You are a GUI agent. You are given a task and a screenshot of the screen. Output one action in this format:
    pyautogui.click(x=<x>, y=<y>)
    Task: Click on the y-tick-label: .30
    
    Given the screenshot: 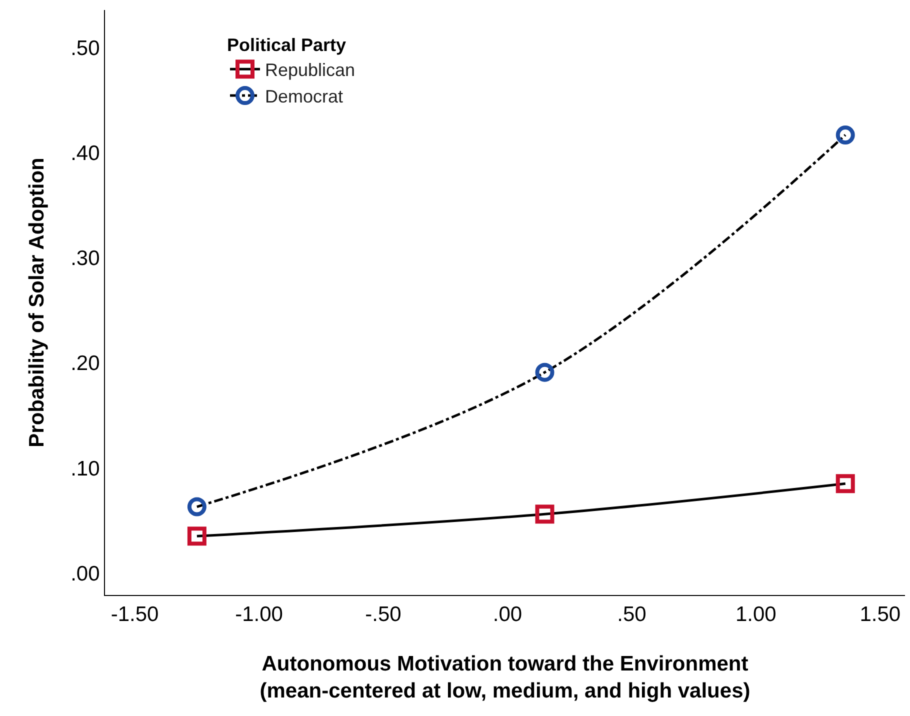 What is the action you would take?
    pyautogui.click(x=85, y=258)
    